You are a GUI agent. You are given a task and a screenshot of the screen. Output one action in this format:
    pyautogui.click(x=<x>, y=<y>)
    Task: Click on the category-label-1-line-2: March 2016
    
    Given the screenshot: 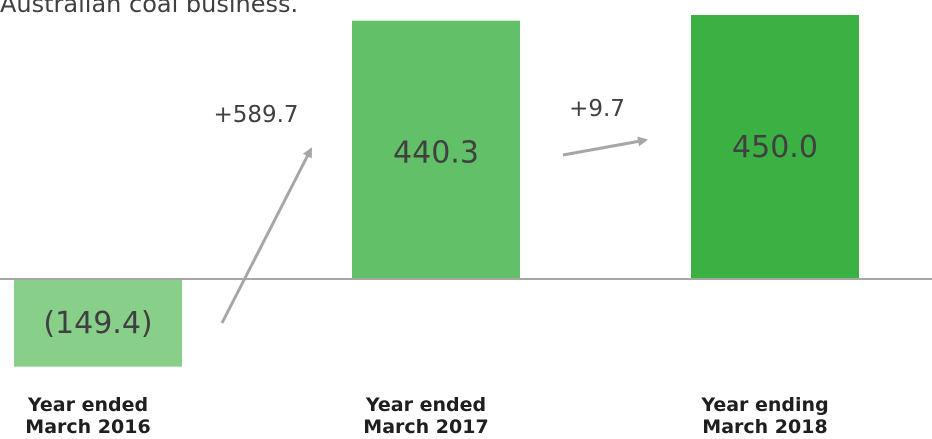 What is the action you would take?
    pyautogui.click(x=87, y=427)
    